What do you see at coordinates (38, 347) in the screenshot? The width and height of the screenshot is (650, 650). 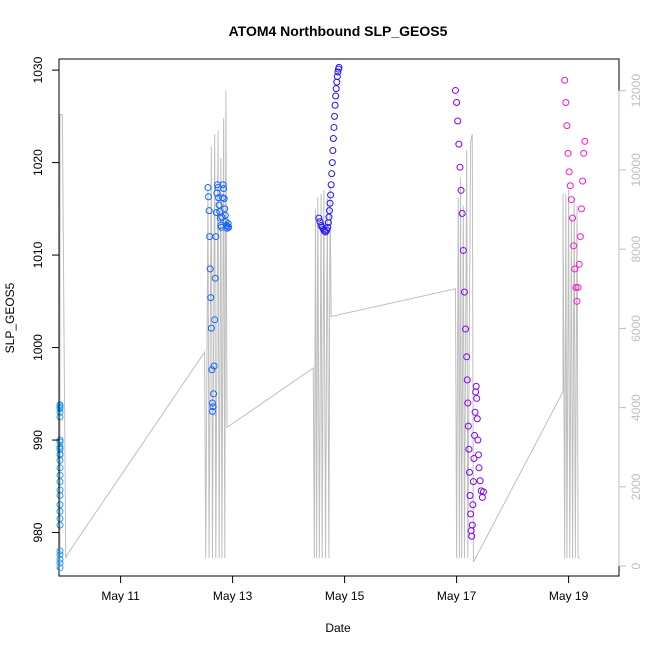 I see `y-tick-label: 1000` at bounding box center [38, 347].